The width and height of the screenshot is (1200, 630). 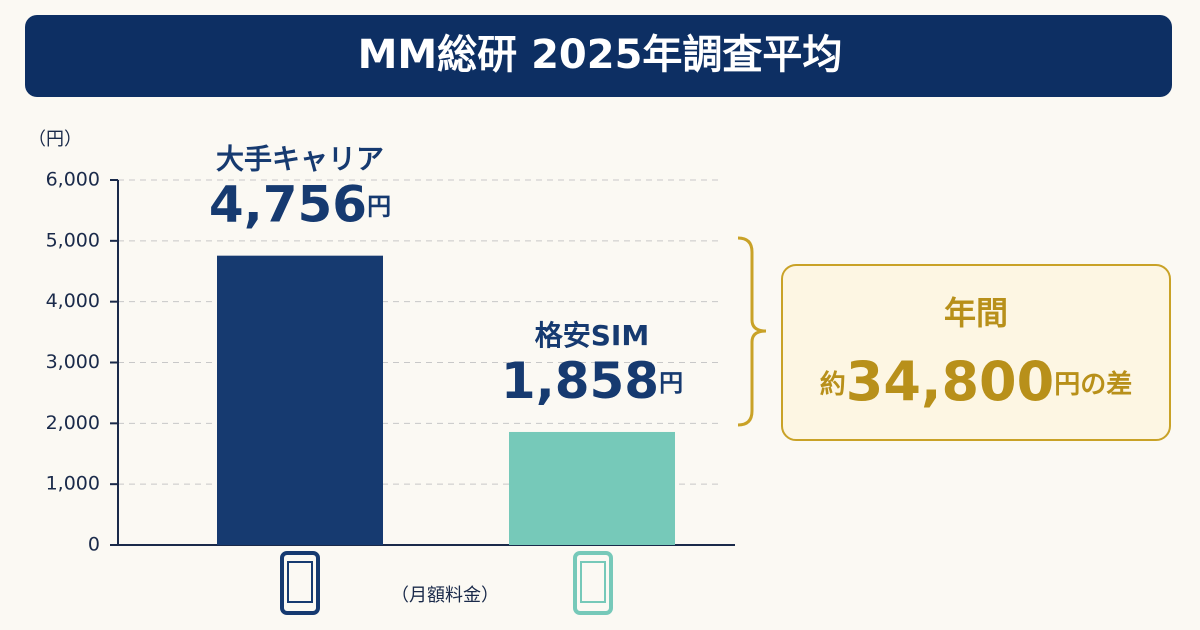 I want to click on category-label: 大手キャリア, so click(x=300, y=159).